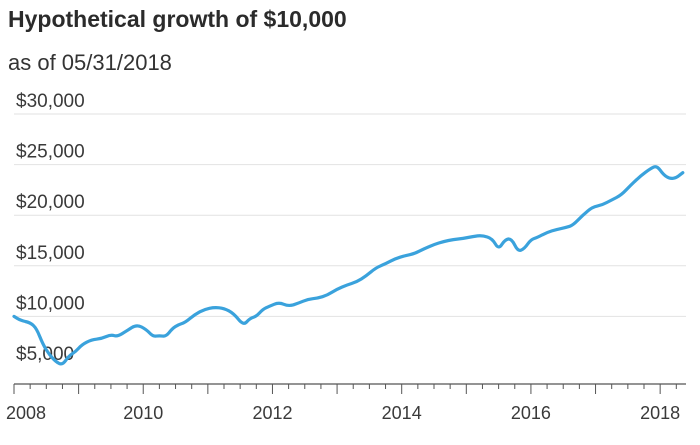  Describe the element at coordinates (50, 101) in the screenshot. I see `y-tick-label: $30,000` at that location.